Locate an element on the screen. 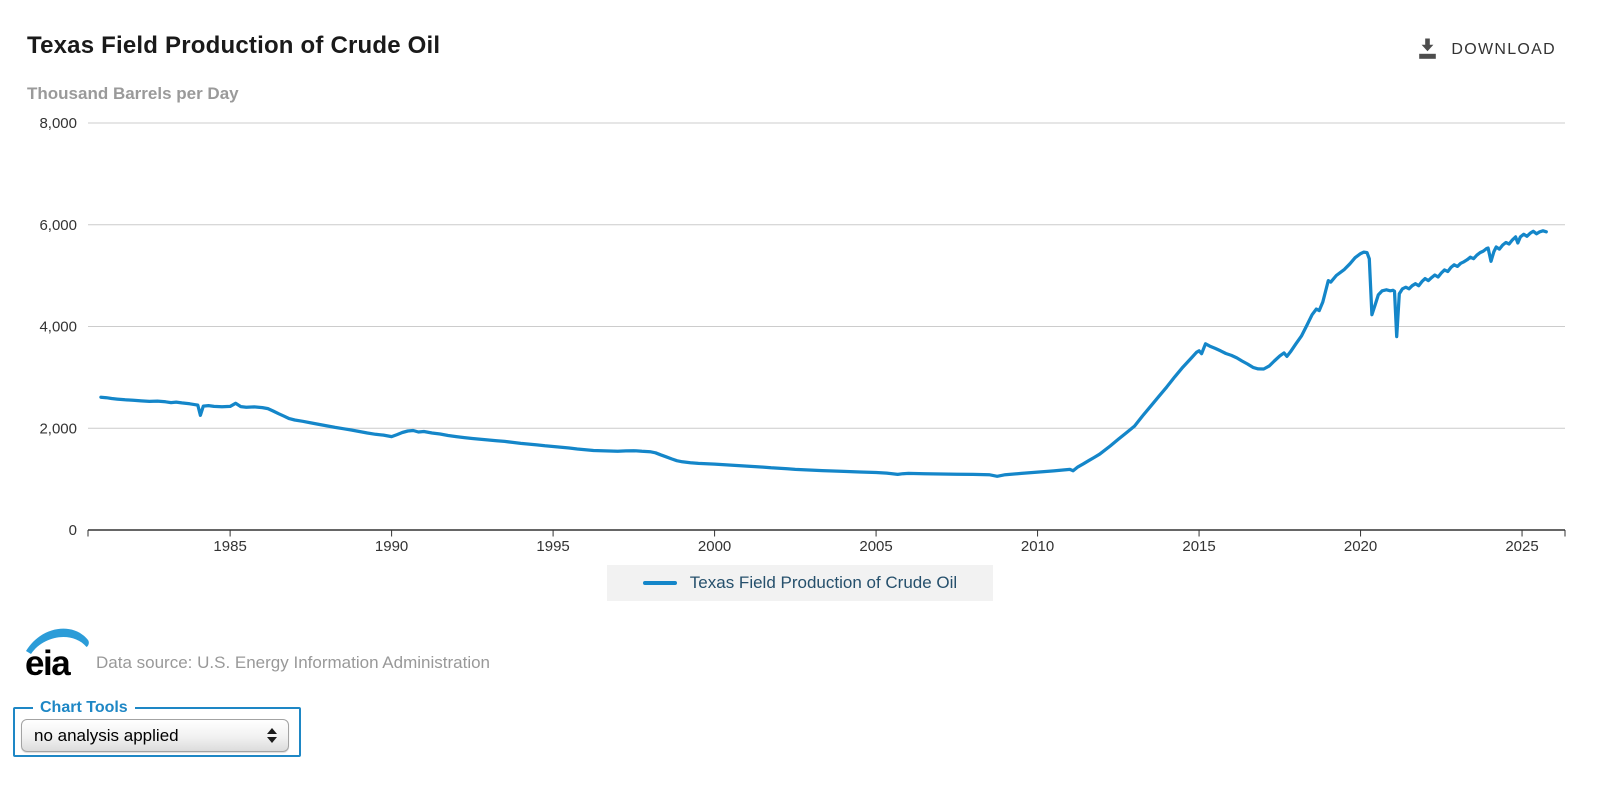  analysis-select-value: no analysis applied is located at coordinates (106, 735).